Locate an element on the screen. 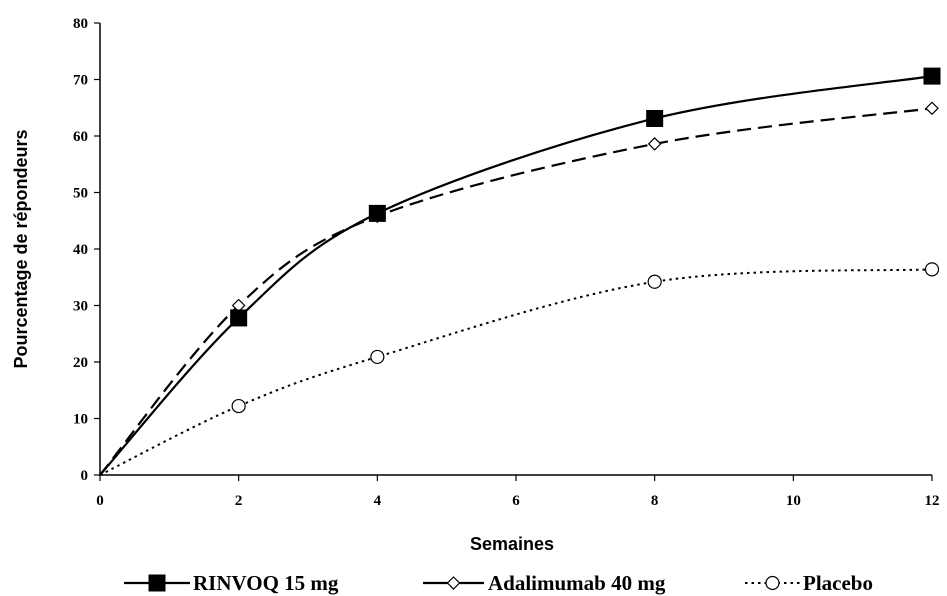 The height and width of the screenshot is (596, 947). y-tick-label-4: 40 is located at coordinates (80, 250).